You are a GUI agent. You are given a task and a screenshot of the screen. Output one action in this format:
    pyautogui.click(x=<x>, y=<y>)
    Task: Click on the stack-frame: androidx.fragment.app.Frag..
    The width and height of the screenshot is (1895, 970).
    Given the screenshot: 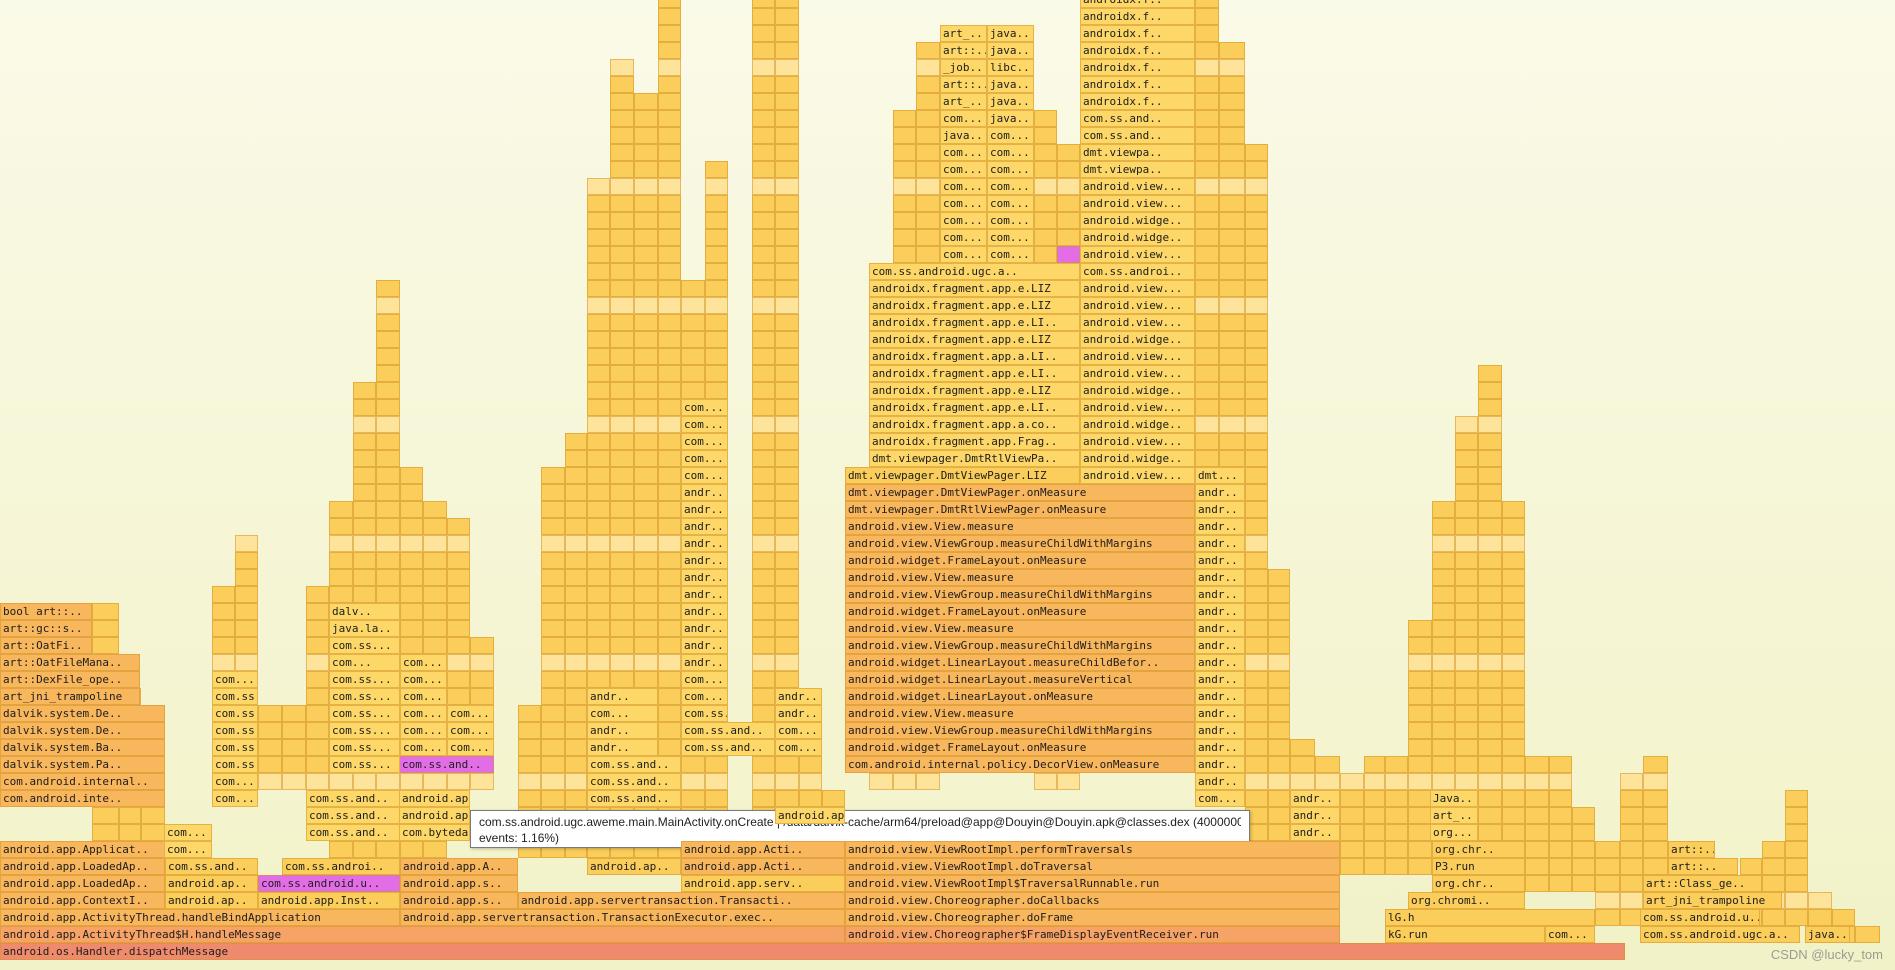 What is the action you would take?
    pyautogui.click(x=974, y=441)
    